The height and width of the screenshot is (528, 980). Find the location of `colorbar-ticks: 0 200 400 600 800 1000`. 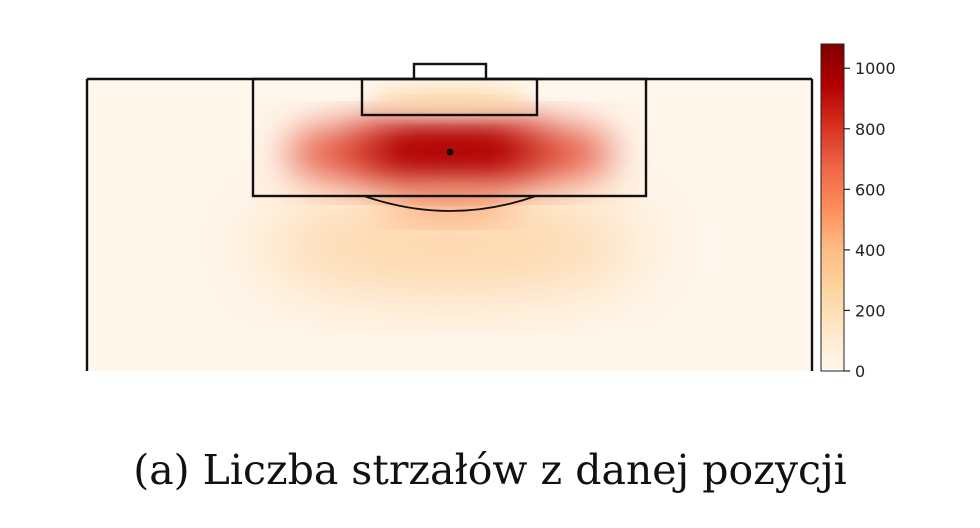

colorbar-ticks: 0 200 400 600 800 1000 is located at coordinates (870, 220).